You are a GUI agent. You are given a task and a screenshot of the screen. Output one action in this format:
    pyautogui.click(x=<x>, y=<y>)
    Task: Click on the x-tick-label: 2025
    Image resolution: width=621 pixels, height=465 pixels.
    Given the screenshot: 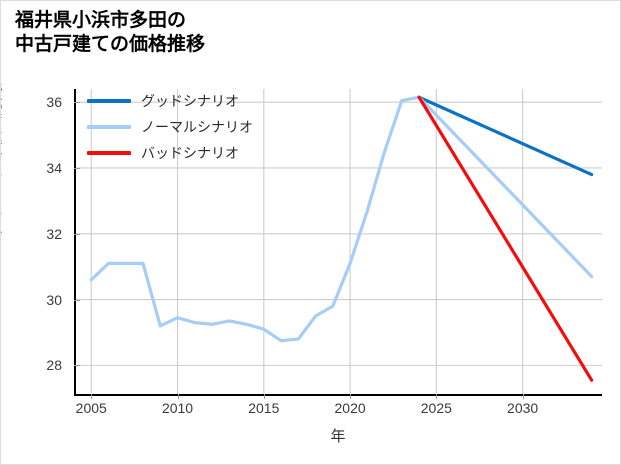 What is the action you would take?
    pyautogui.click(x=436, y=408)
    